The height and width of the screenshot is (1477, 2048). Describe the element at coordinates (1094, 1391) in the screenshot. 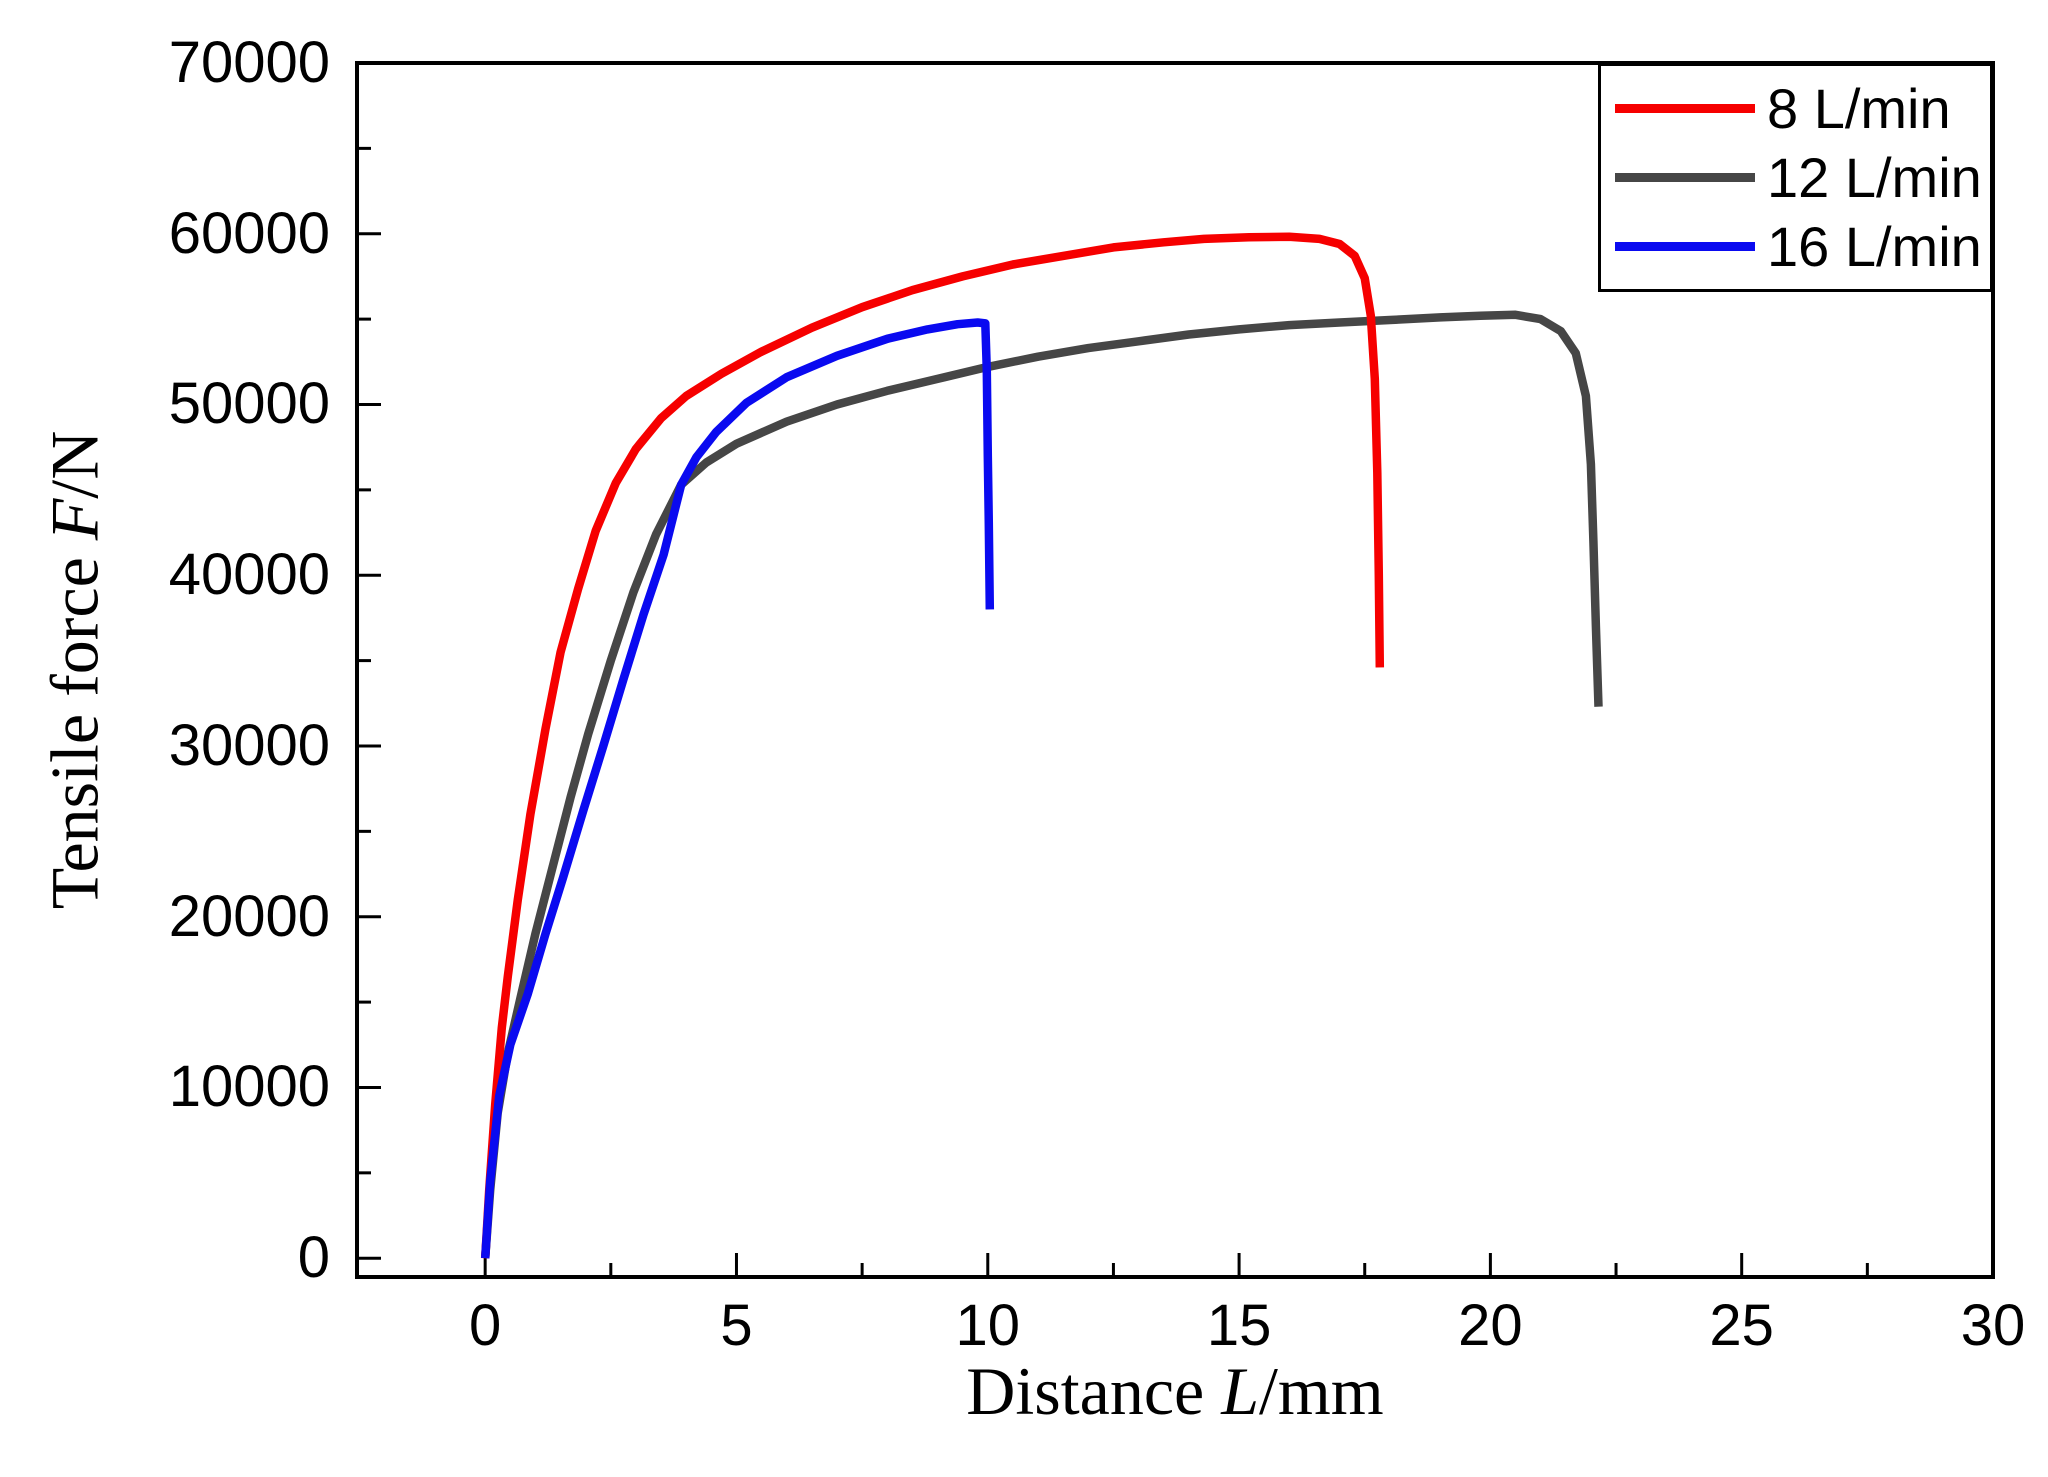

I see `x-axis-title-text: Distance` at that location.